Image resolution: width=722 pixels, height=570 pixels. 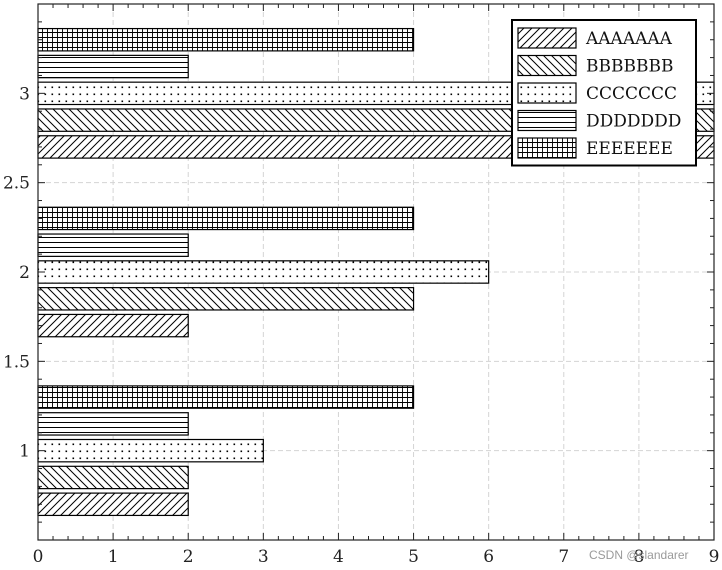 I want to click on legend-swatch-ddddddd, so click(x=547, y=120).